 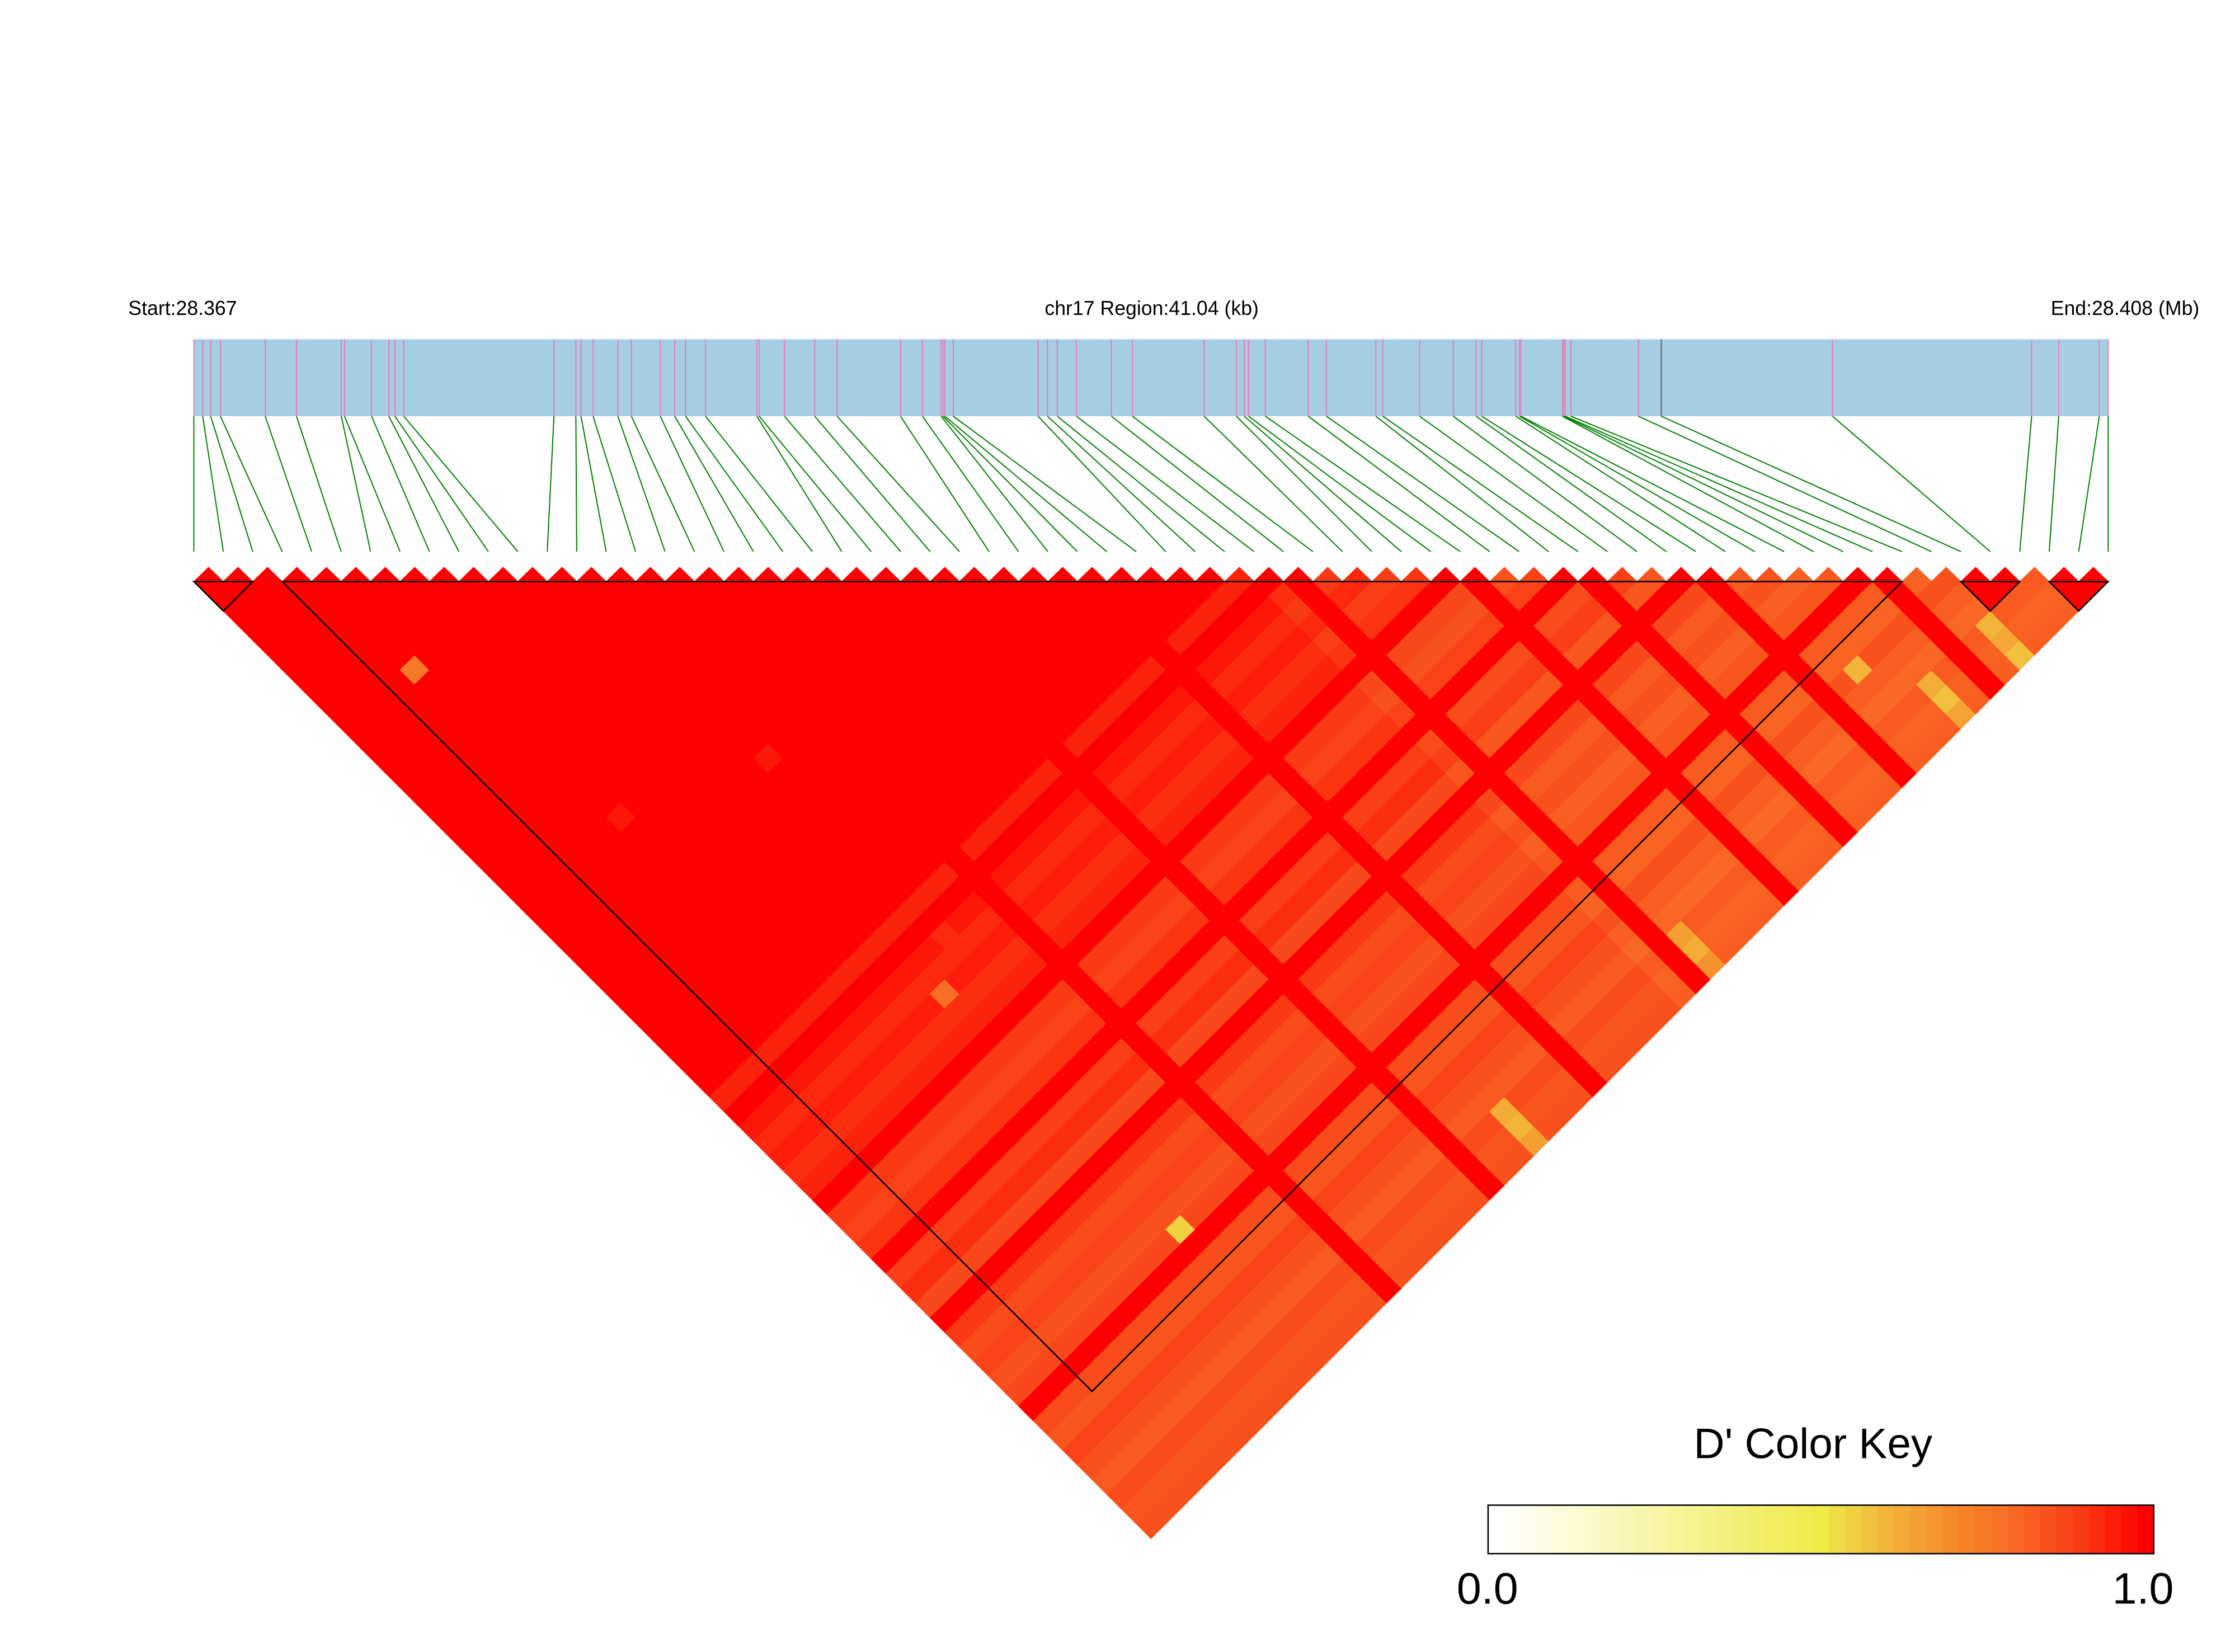 I want to click on color-key-min-label: 0.0, so click(x=1487, y=1588).